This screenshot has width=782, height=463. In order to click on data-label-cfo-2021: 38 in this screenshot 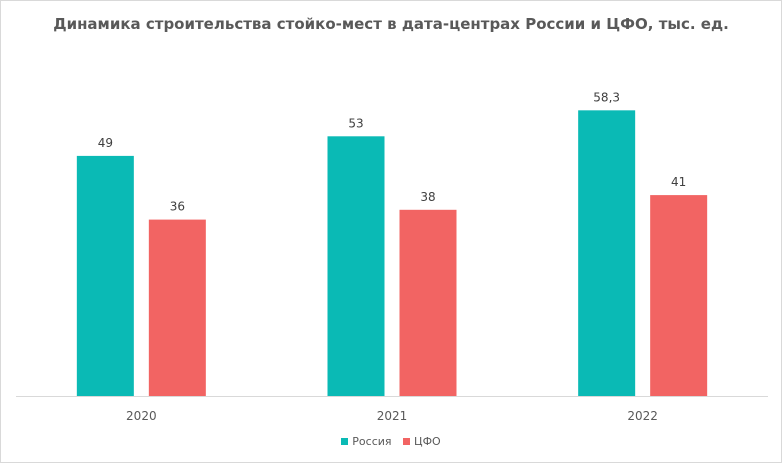, I will do `click(427, 197)`.